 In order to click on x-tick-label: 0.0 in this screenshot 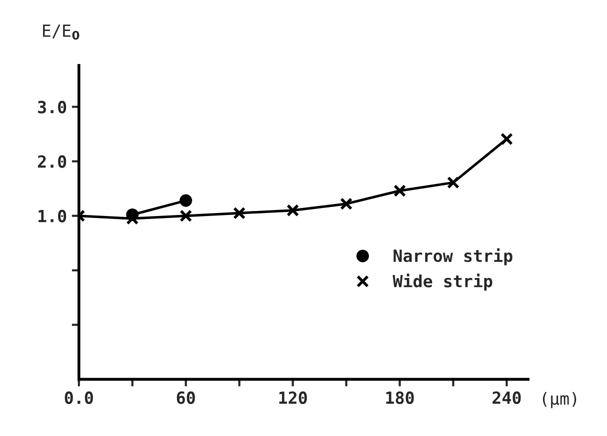, I will do `click(78, 397)`.